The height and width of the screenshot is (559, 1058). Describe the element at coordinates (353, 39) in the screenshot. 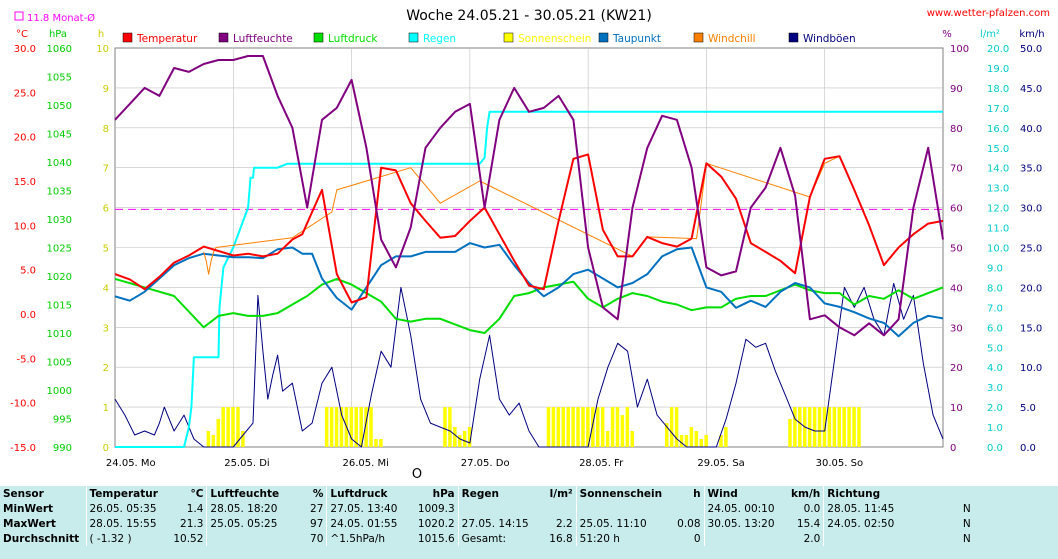

I see `legend-label: Luftdruck` at that location.